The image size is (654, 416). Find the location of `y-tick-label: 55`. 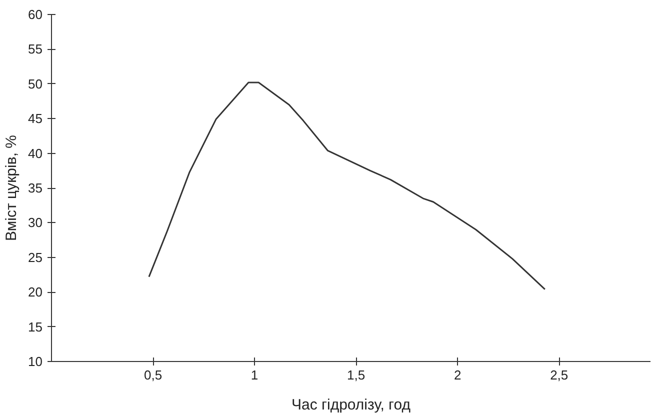

y-tick-label: 55 is located at coordinates (35, 49).